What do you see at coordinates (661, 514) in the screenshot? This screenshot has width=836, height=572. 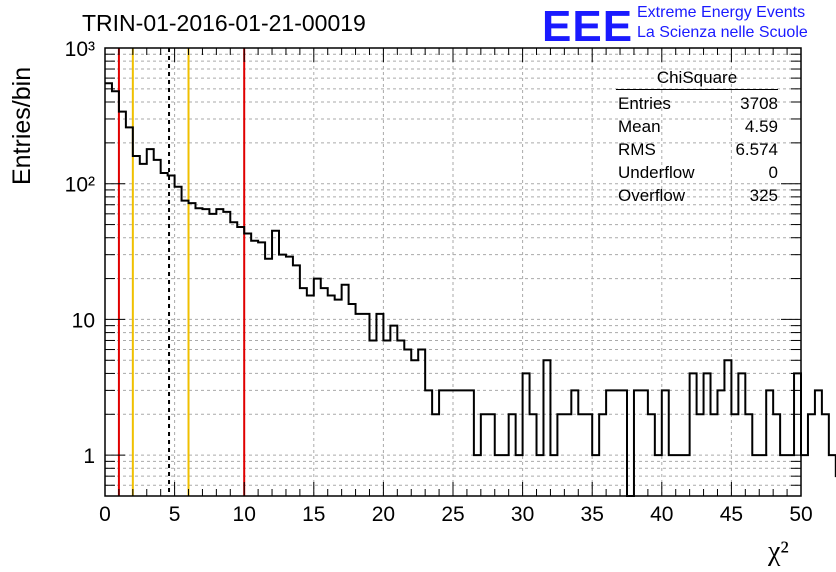 I see `x-tick-label: 40` at bounding box center [661, 514].